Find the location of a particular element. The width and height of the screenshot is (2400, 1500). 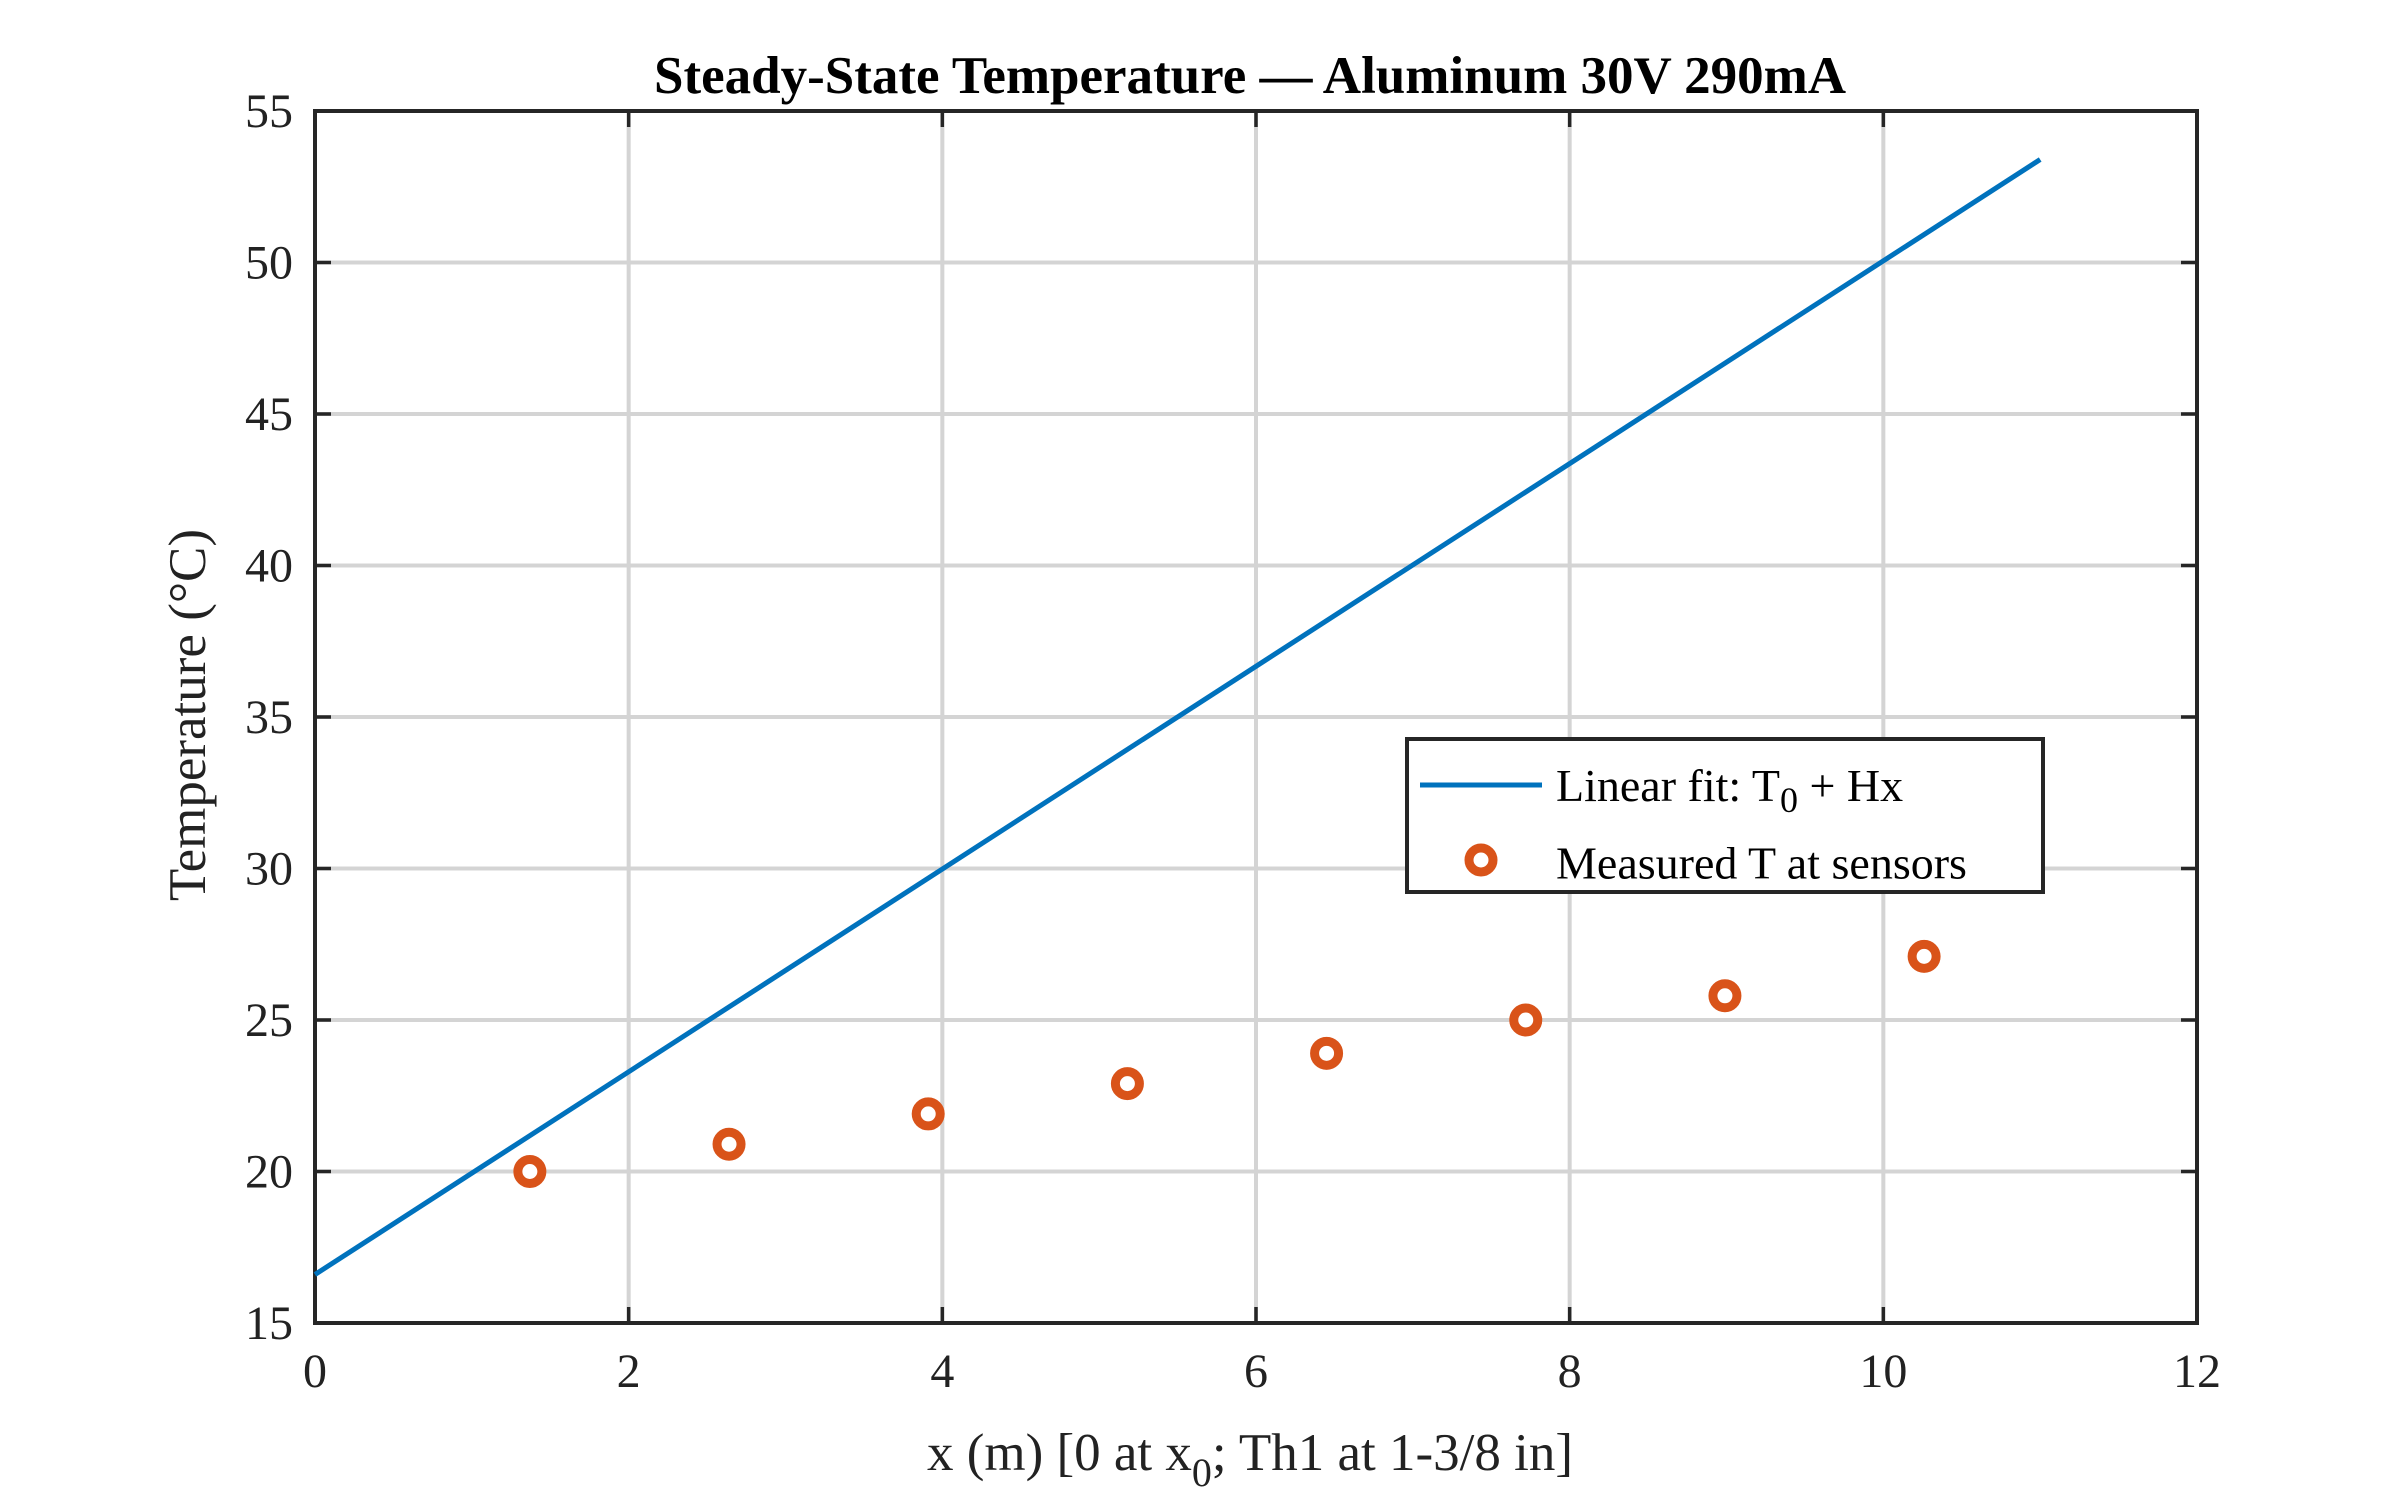

x-axis-label-subscript: 0 is located at coordinates (1202, 1472).